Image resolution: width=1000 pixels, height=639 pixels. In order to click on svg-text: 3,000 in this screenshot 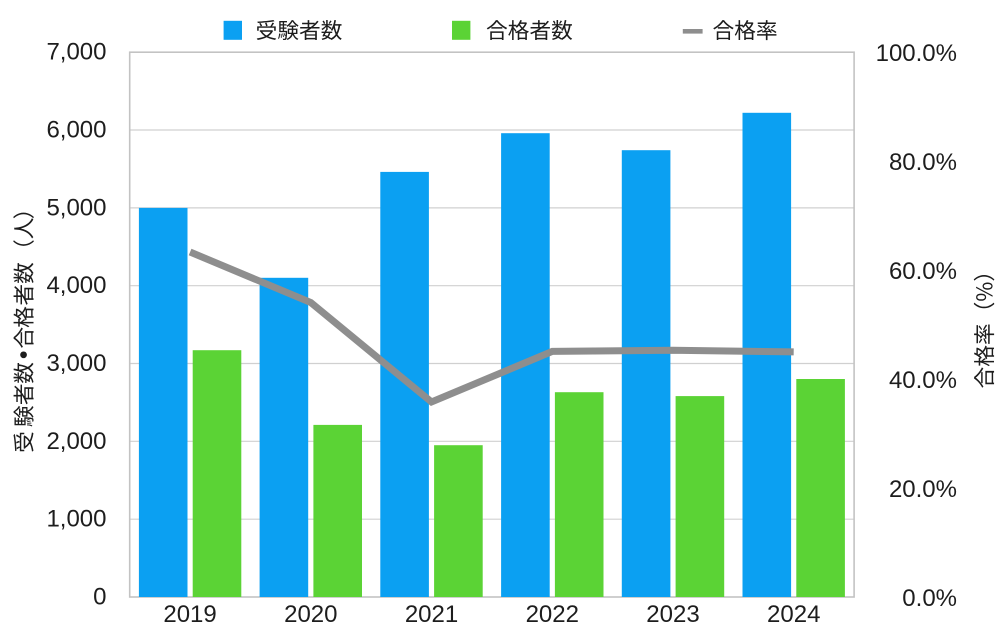, I will do `click(76, 363)`.